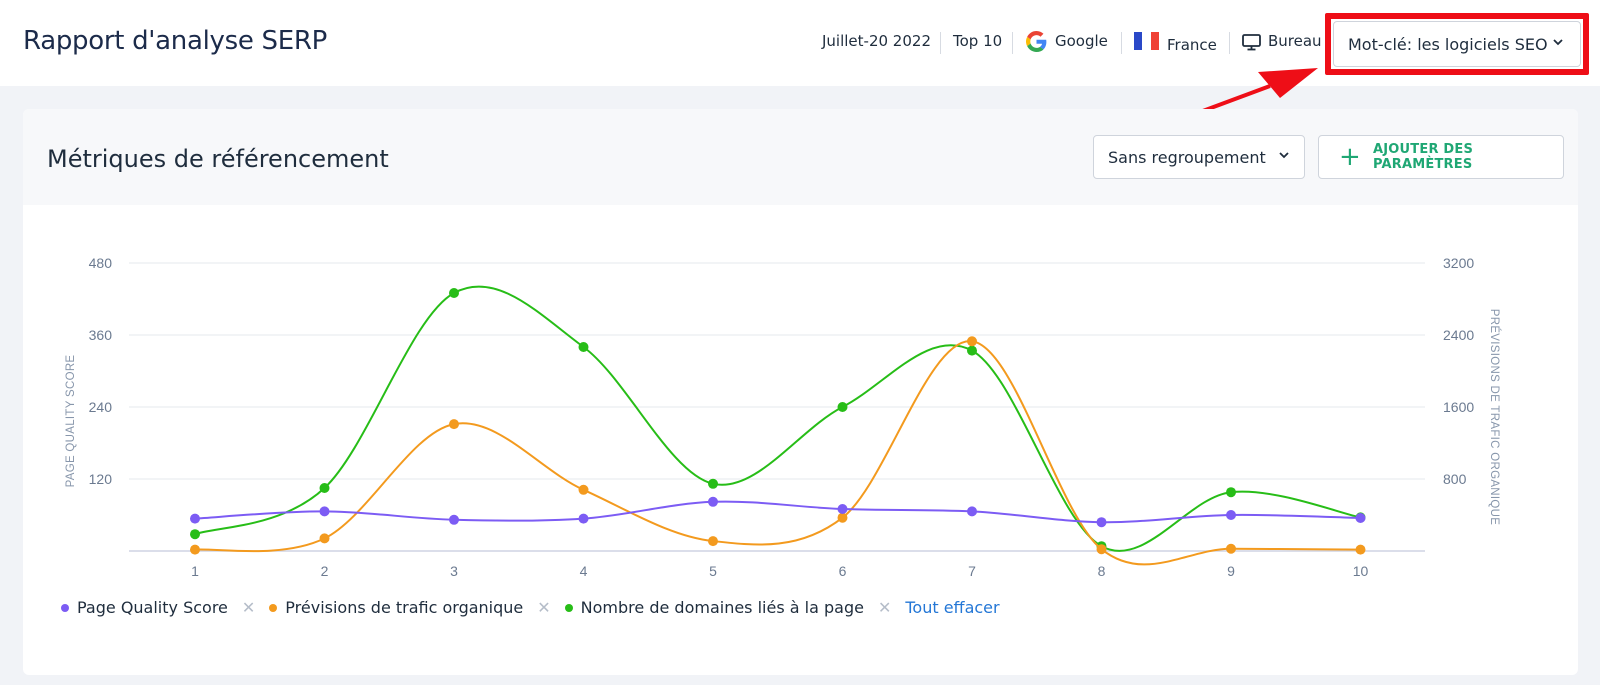 This screenshot has width=1600, height=685. What do you see at coordinates (101, 263) in the screenshot?
I see `left-tick-label: 480` at bounding box center [101, 263].